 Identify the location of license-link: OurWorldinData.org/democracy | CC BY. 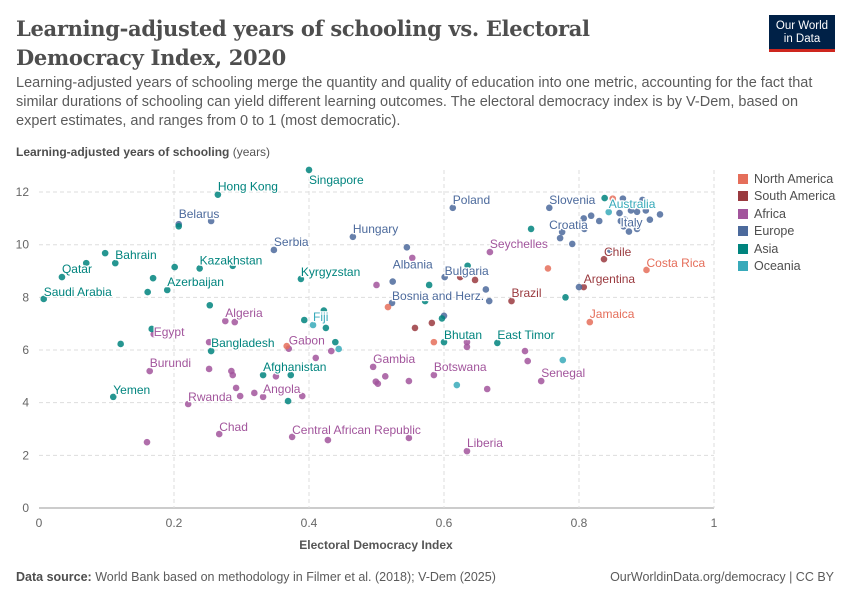
(722, 577).